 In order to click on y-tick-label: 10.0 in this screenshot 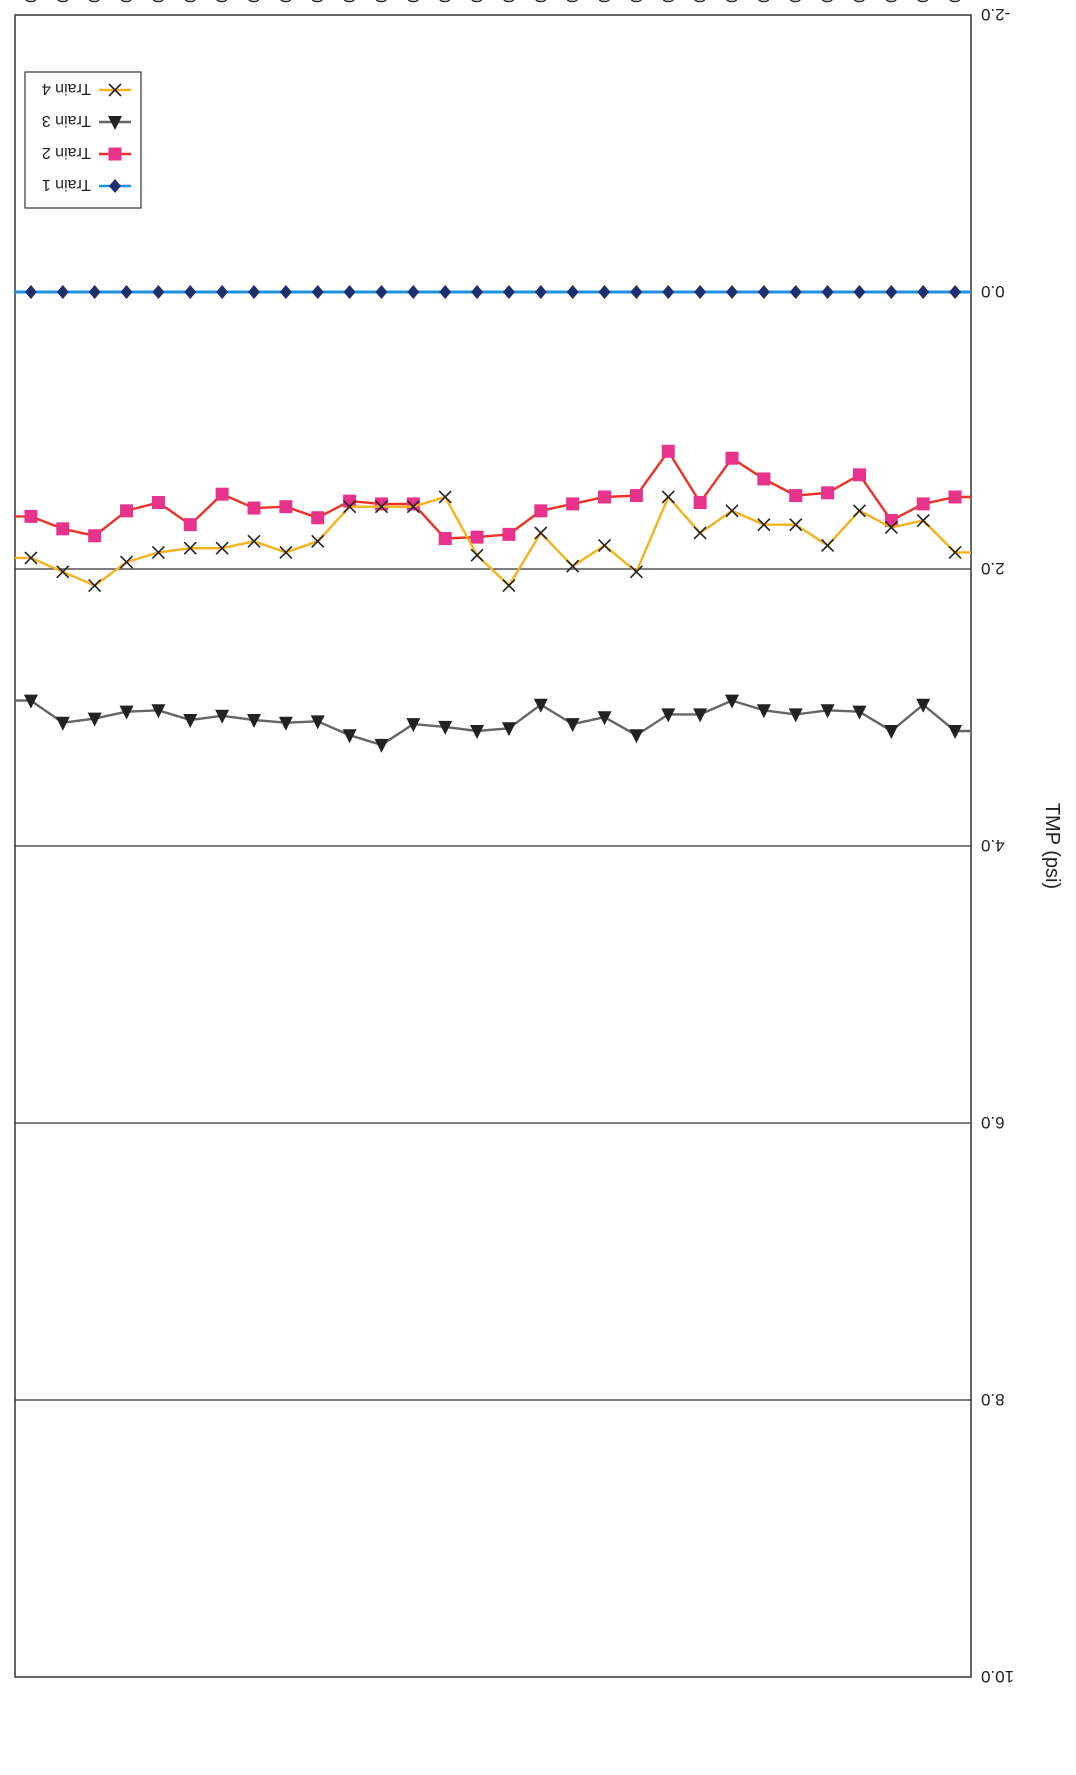, I will do `click(997, 1676)`.